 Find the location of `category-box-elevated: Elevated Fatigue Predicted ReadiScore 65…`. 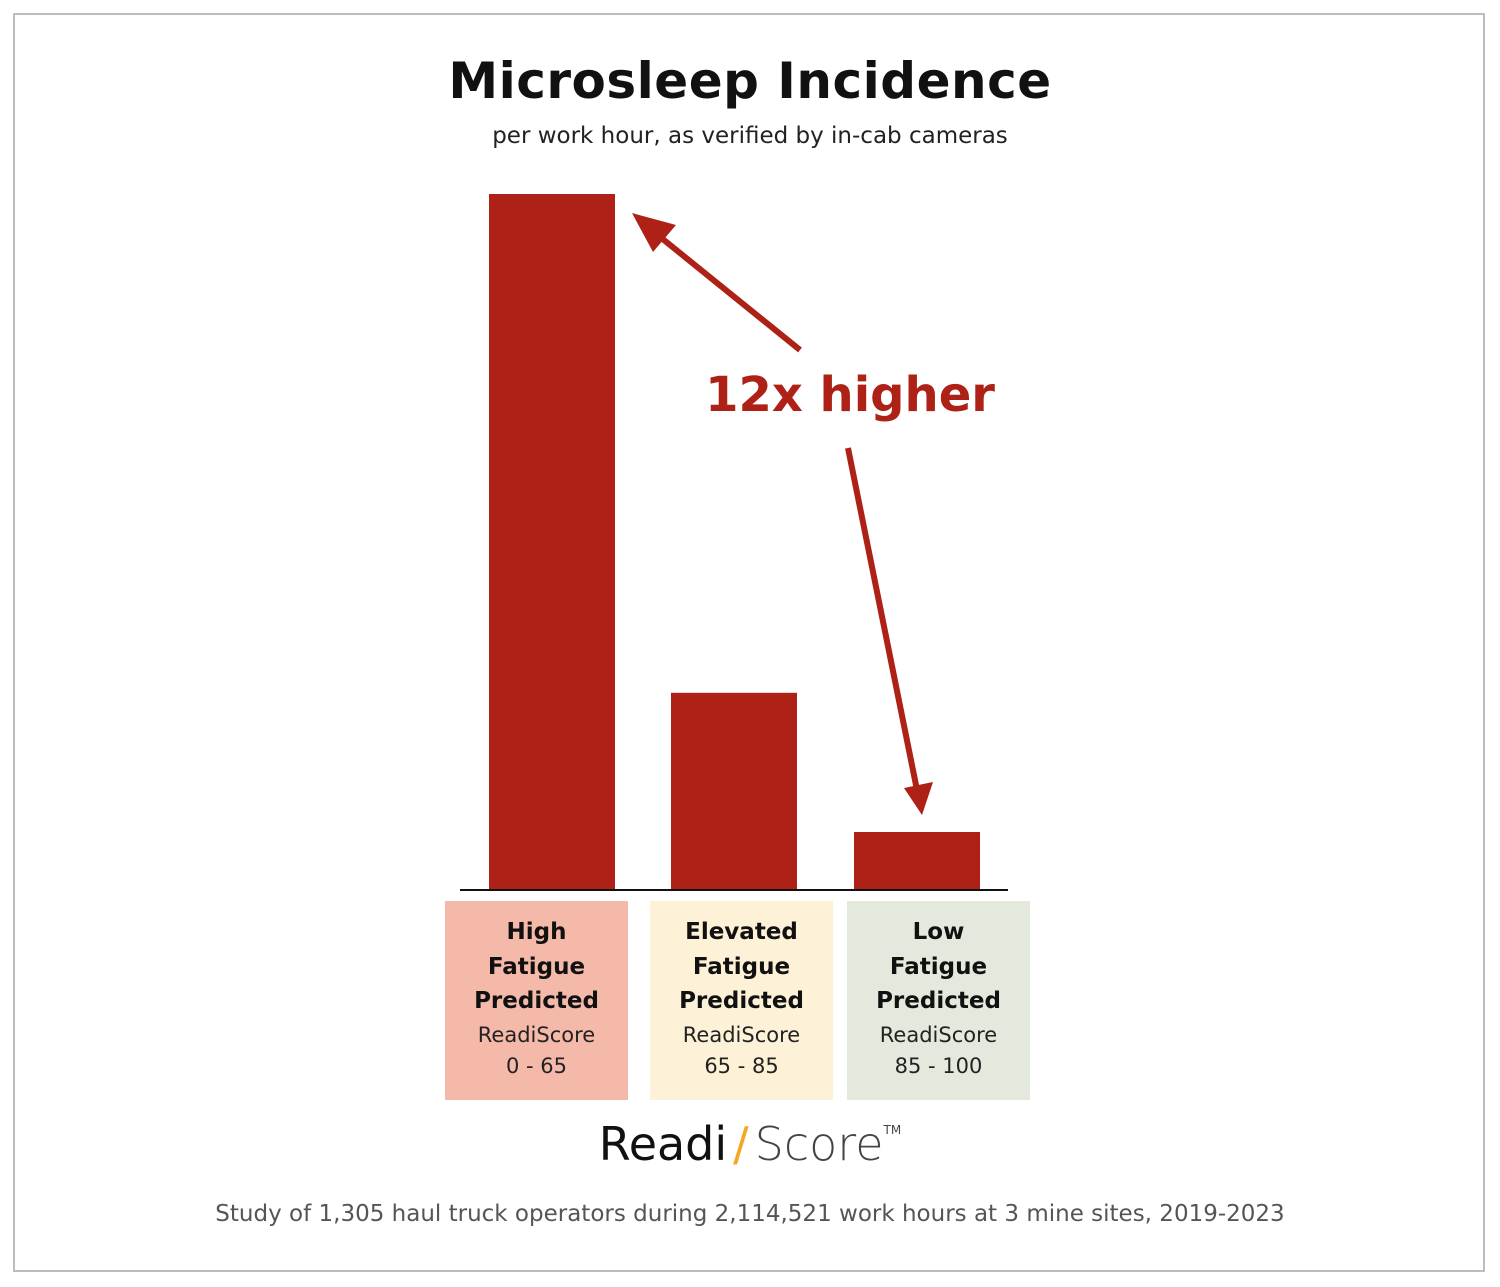

category-box-elevated: Elevated Fatigue Predicted ReadiScore 65… is located at coordinates (741, 1000).